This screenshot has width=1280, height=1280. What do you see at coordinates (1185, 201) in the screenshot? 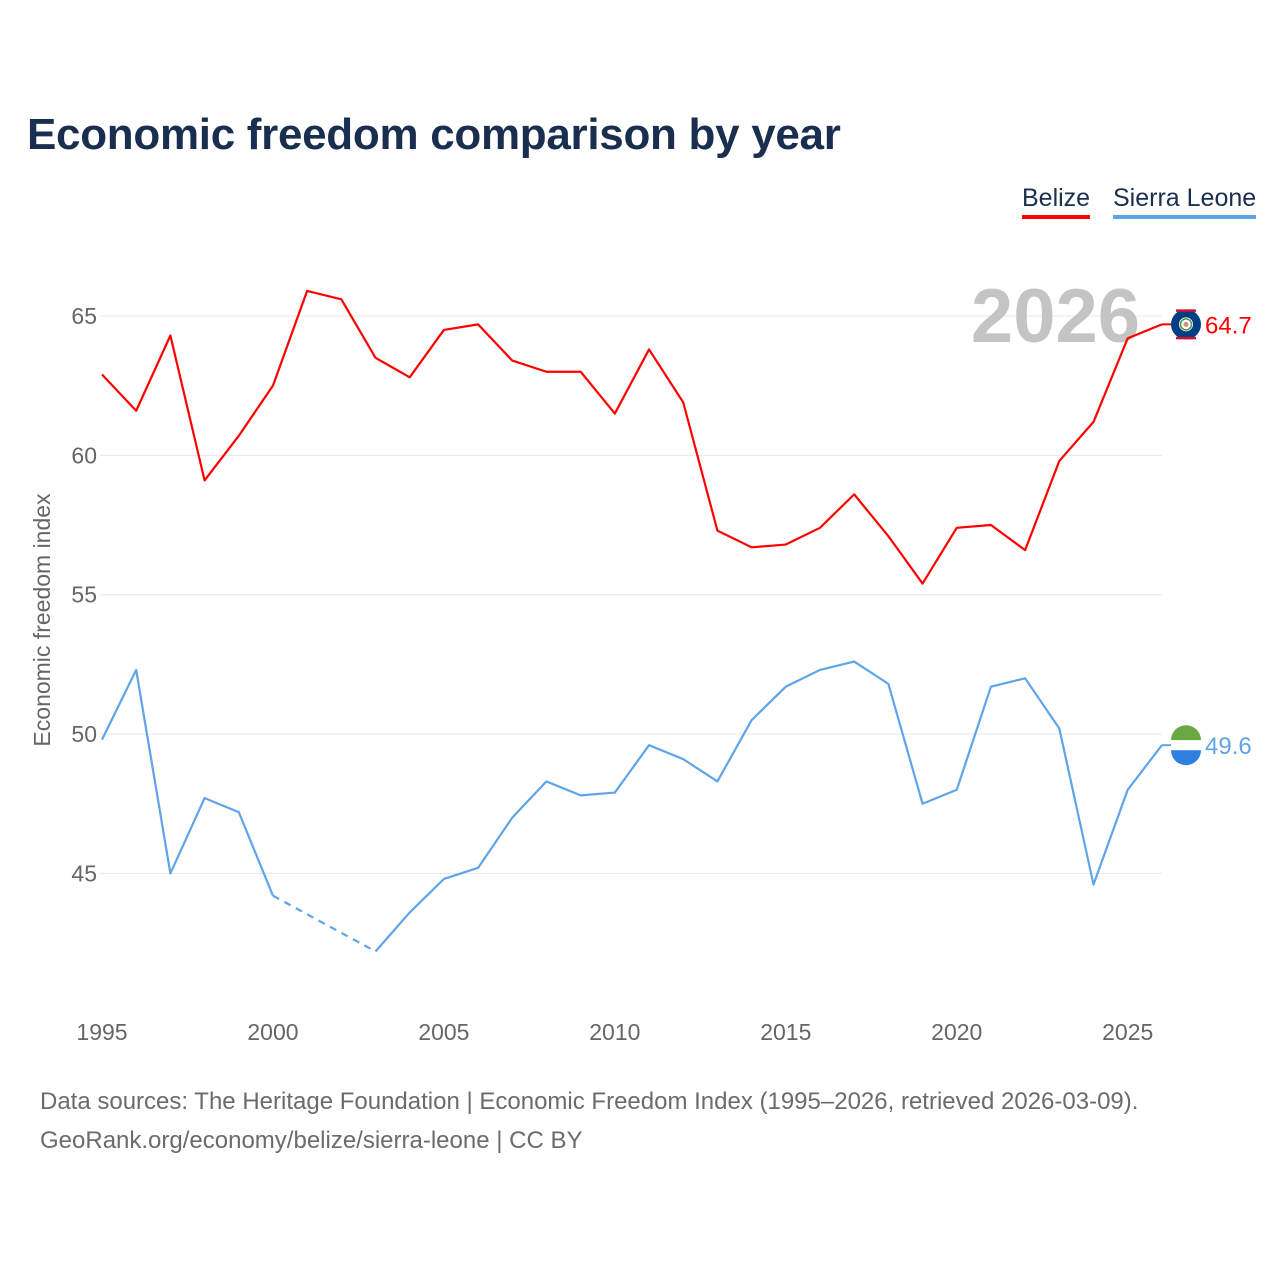
I see `legend-item-sierra-leone: Sierra Leone` at bounding box center [1185, 201].